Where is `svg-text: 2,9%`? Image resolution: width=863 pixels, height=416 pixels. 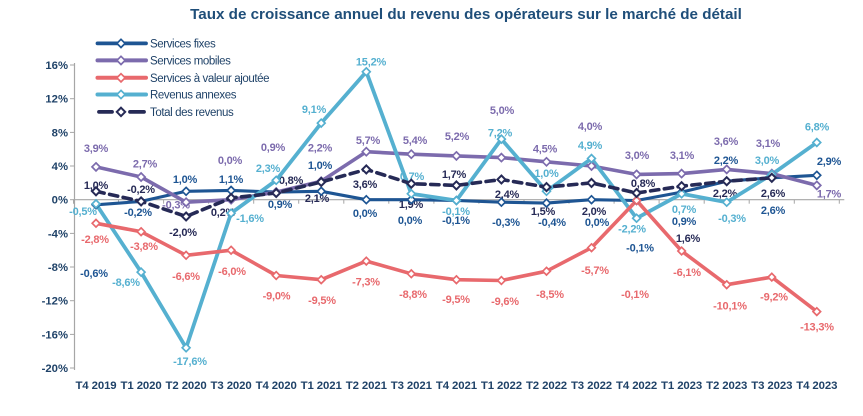 svg-text: 2,9% is located at coordinates (829, 162).